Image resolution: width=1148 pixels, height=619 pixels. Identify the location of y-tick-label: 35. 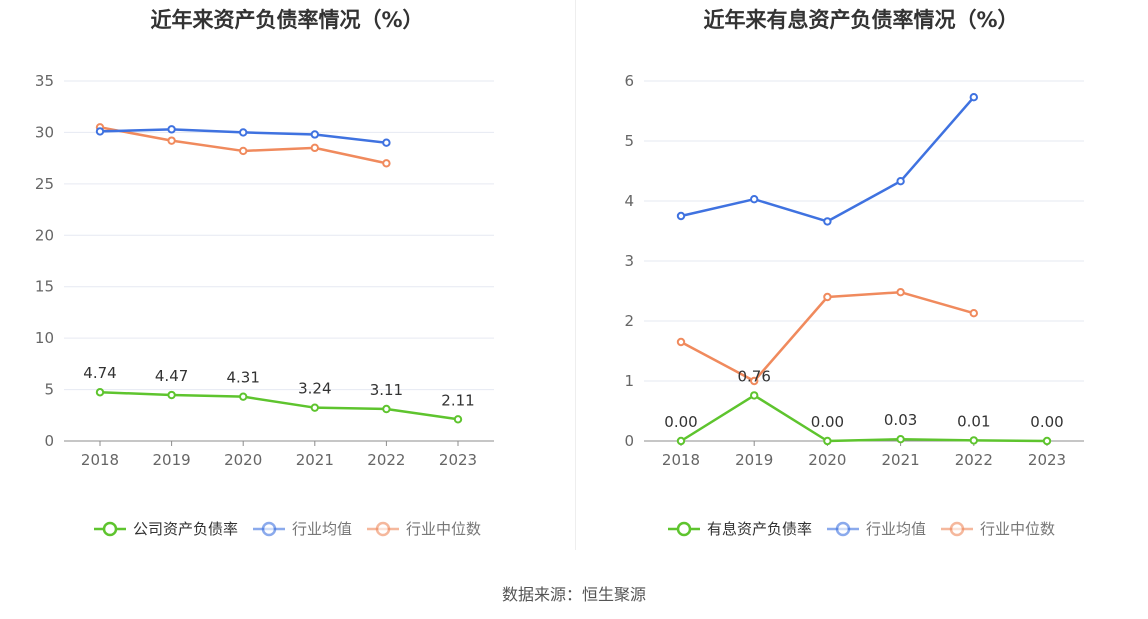
(44, 81).